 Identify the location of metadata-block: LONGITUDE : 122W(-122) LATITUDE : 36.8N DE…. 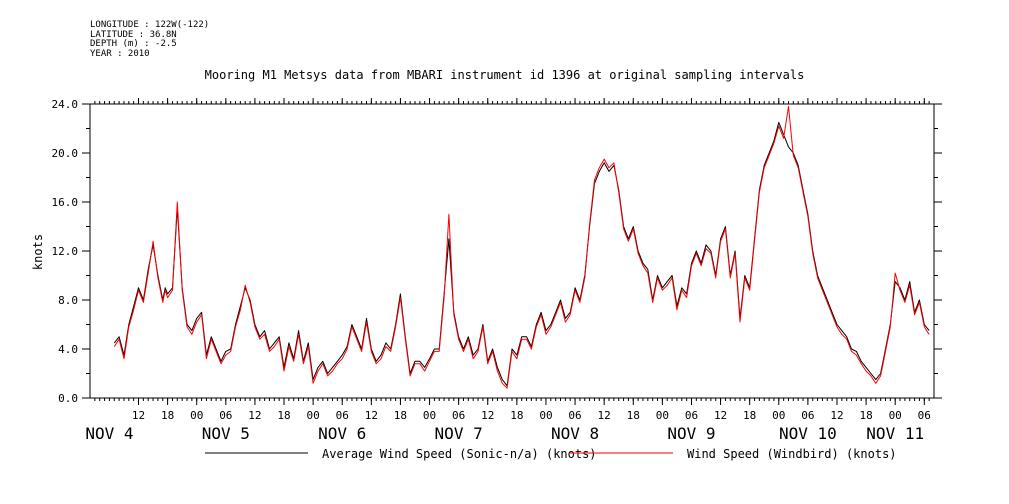
(150, 39).